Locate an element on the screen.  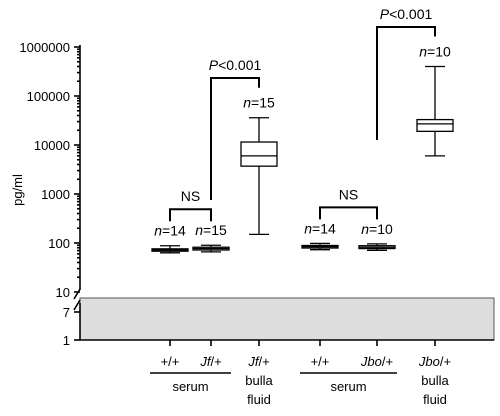
y-tick-label: 1000 is located at coordinates (55, 194).